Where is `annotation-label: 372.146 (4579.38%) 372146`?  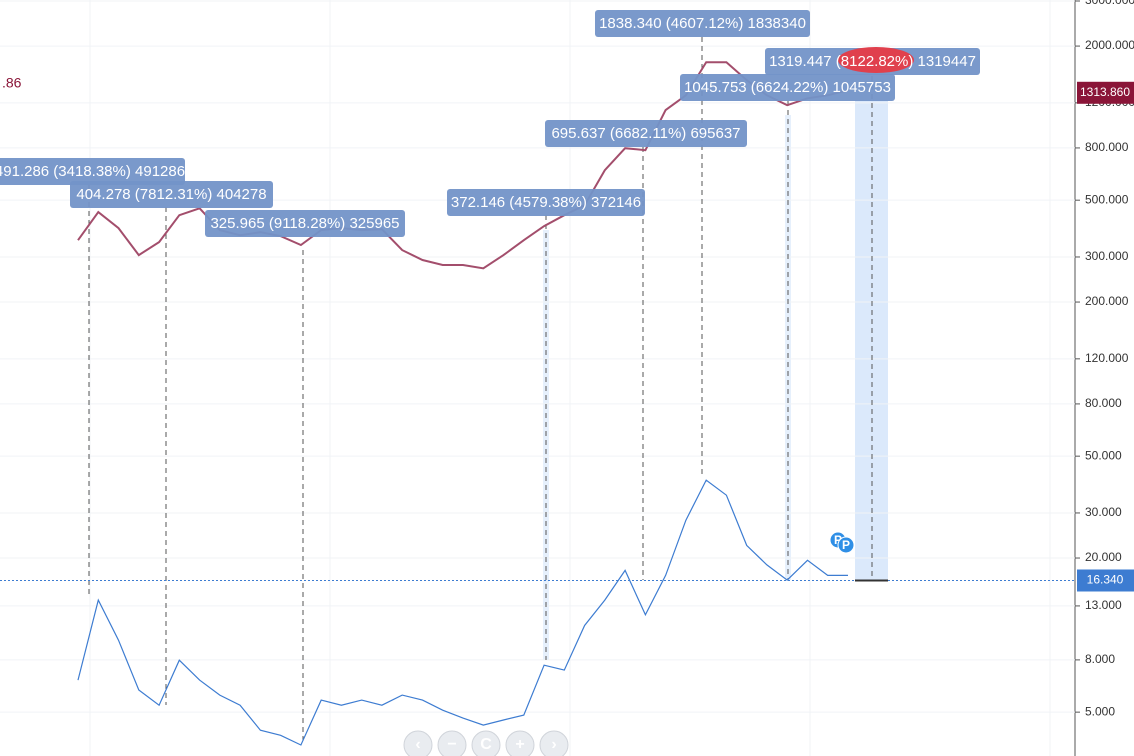 annotation-label: 372.146 (4579.38%) 372146 is located at coordinates (546, 202).